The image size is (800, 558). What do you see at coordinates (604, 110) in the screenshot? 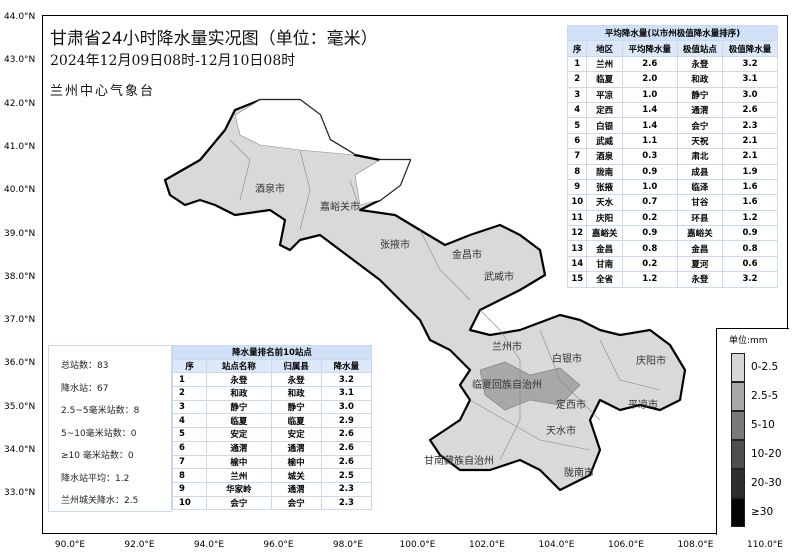
I see `table-cell: 定西` at bounding box center [604, 110].